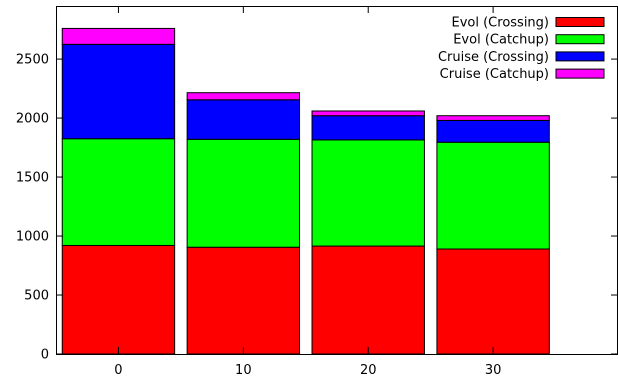 This screenshot has width=618, height=381. What do you see at coordinates (45, 355) in the screenshot?
I see `y-tick-label: 0` at bounding box center [45, 355].